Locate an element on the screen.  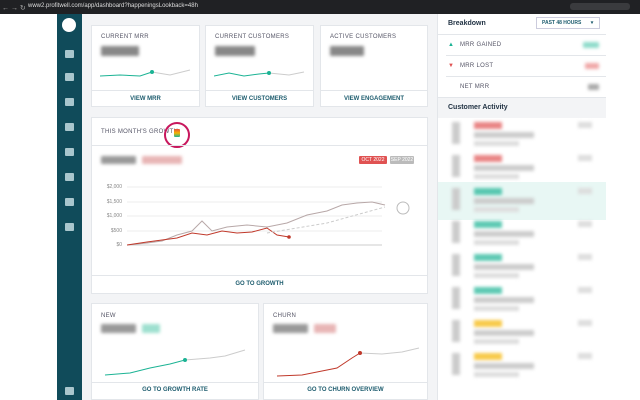
panel-title: Customer Activity is located at coordinates (478, 107).